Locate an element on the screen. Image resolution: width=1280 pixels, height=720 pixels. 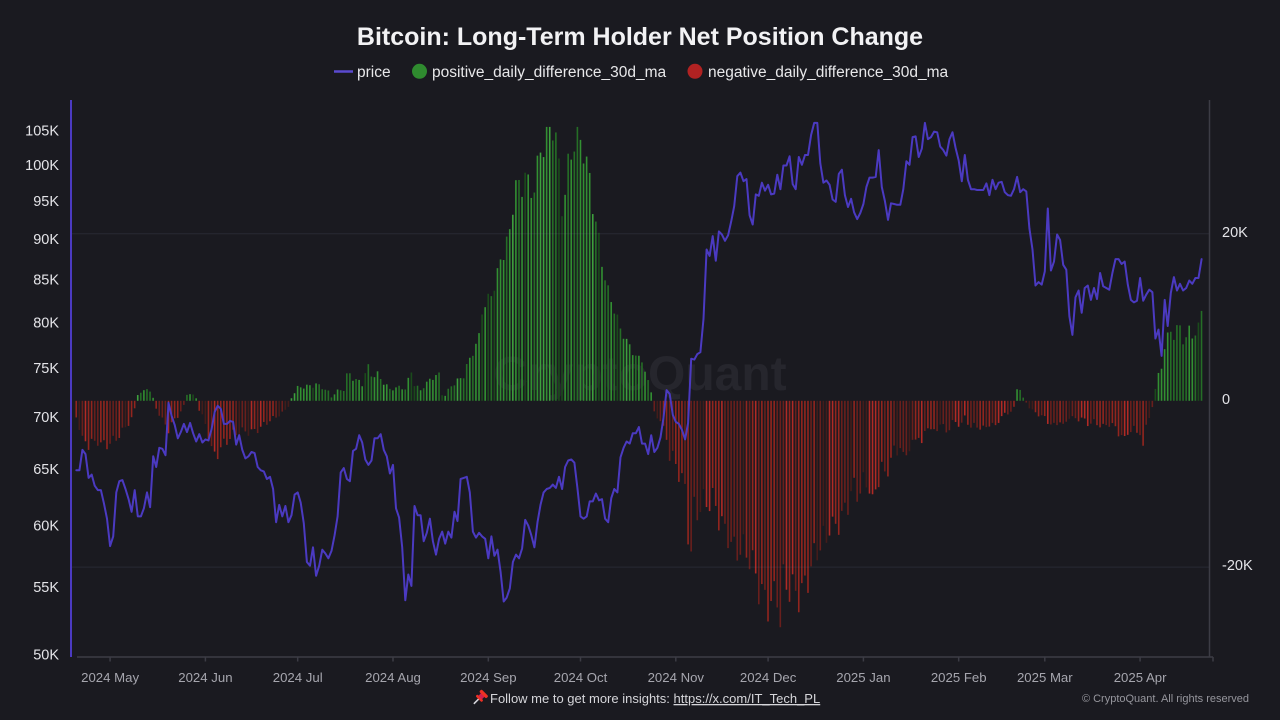
svg-text: 2024 May is located at coordinates (110, 677).